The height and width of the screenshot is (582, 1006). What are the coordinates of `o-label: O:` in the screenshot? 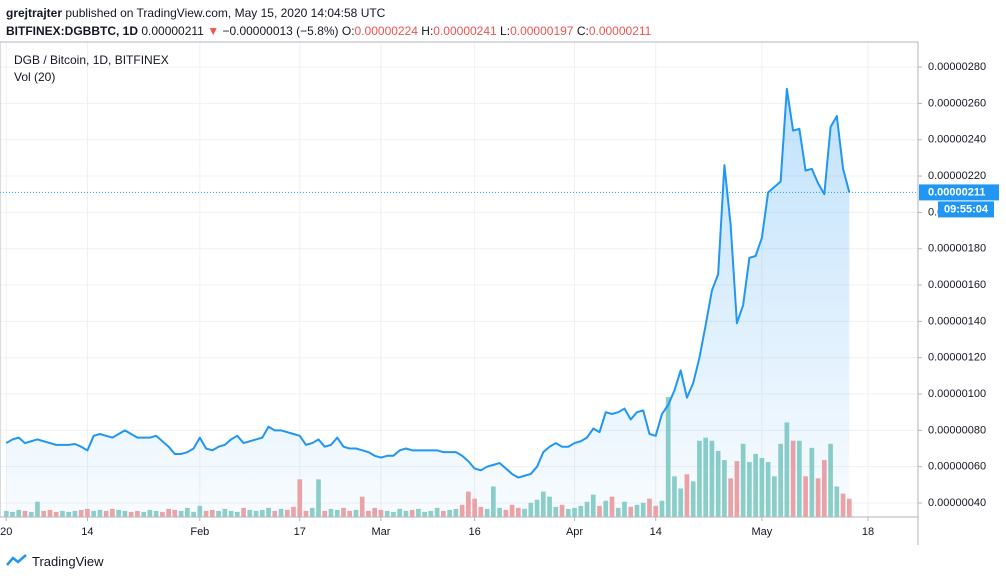 It's located at (348, 31).